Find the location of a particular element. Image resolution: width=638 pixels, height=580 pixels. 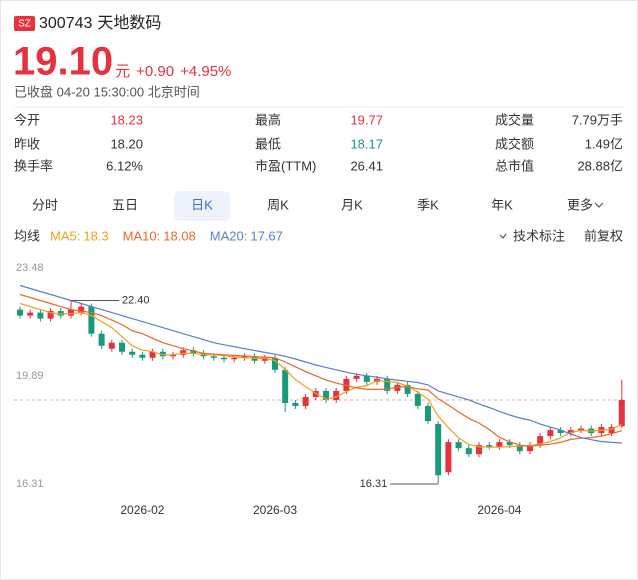

x-tick-label: 2026-02 is located at coordinates (142, 510).